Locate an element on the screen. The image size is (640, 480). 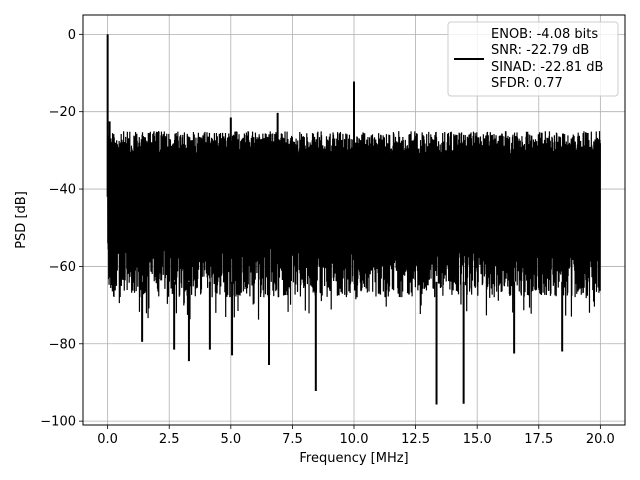
y-tick-label: −60 is located at coordinates (62, 267).